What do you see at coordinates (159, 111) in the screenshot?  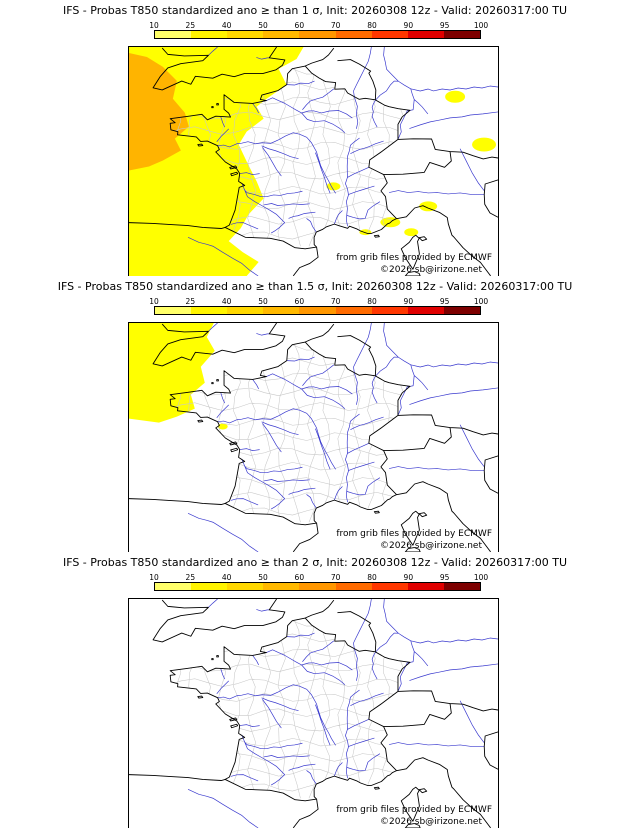 I see `probability-area-mid` at bounding box center [159, 111].